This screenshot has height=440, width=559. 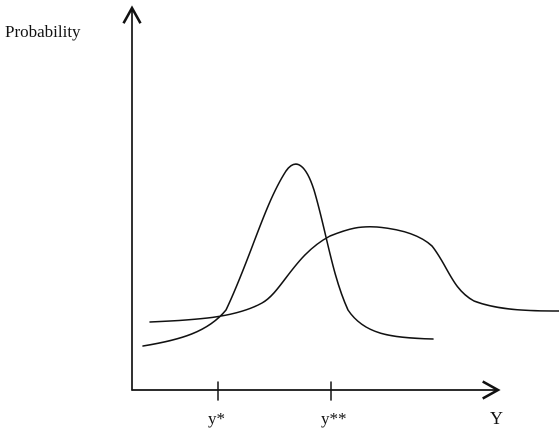 I want to click on x-axis-label: Y, so click(x=496, y=418).